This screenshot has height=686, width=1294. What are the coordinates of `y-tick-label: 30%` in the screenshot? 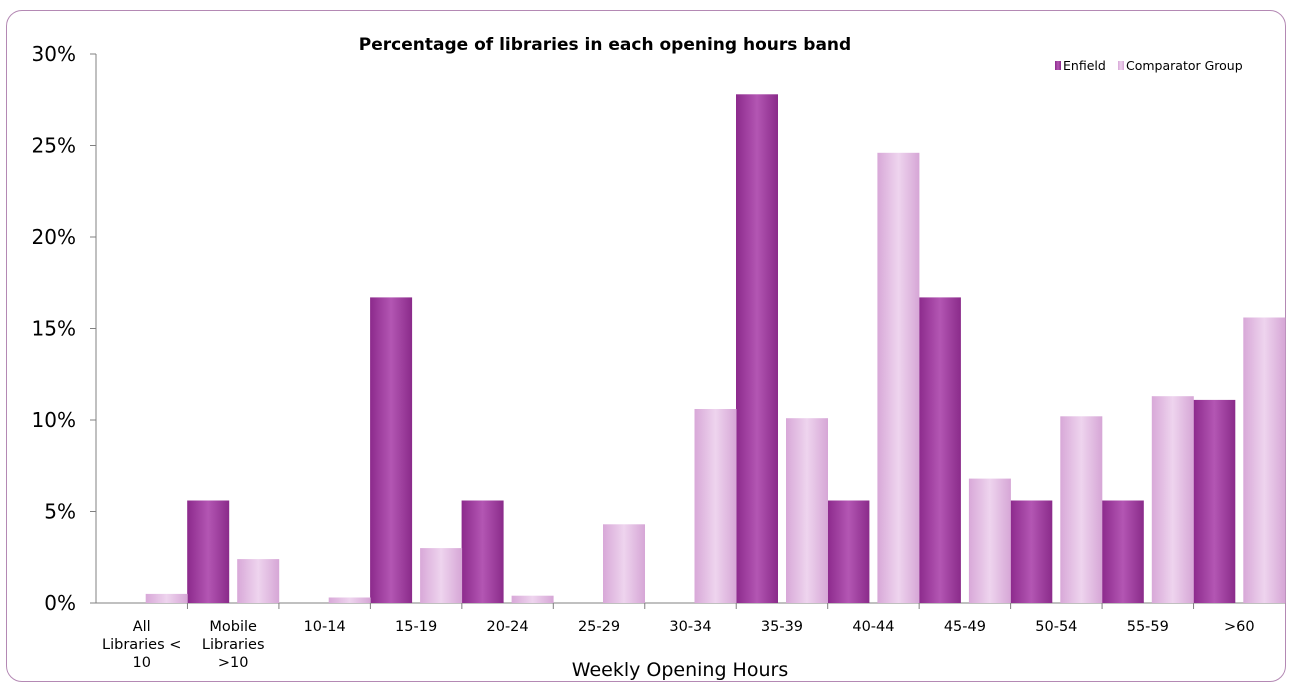 It's located at (54, 54).